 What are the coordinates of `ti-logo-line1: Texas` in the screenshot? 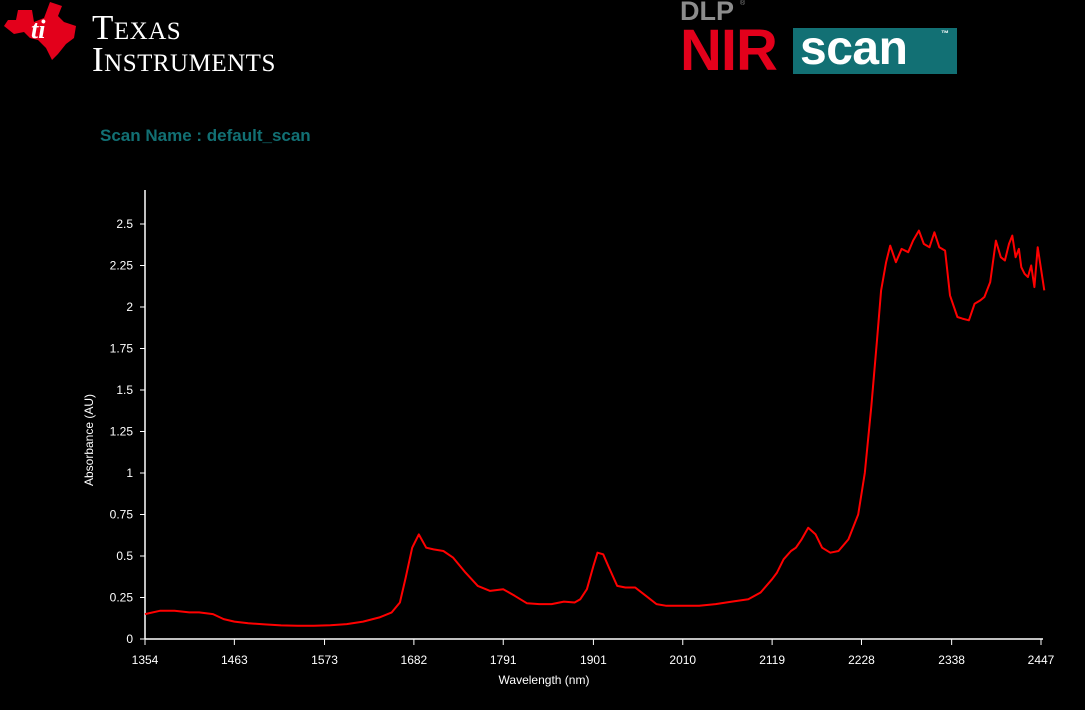 It's located at (137, 27).